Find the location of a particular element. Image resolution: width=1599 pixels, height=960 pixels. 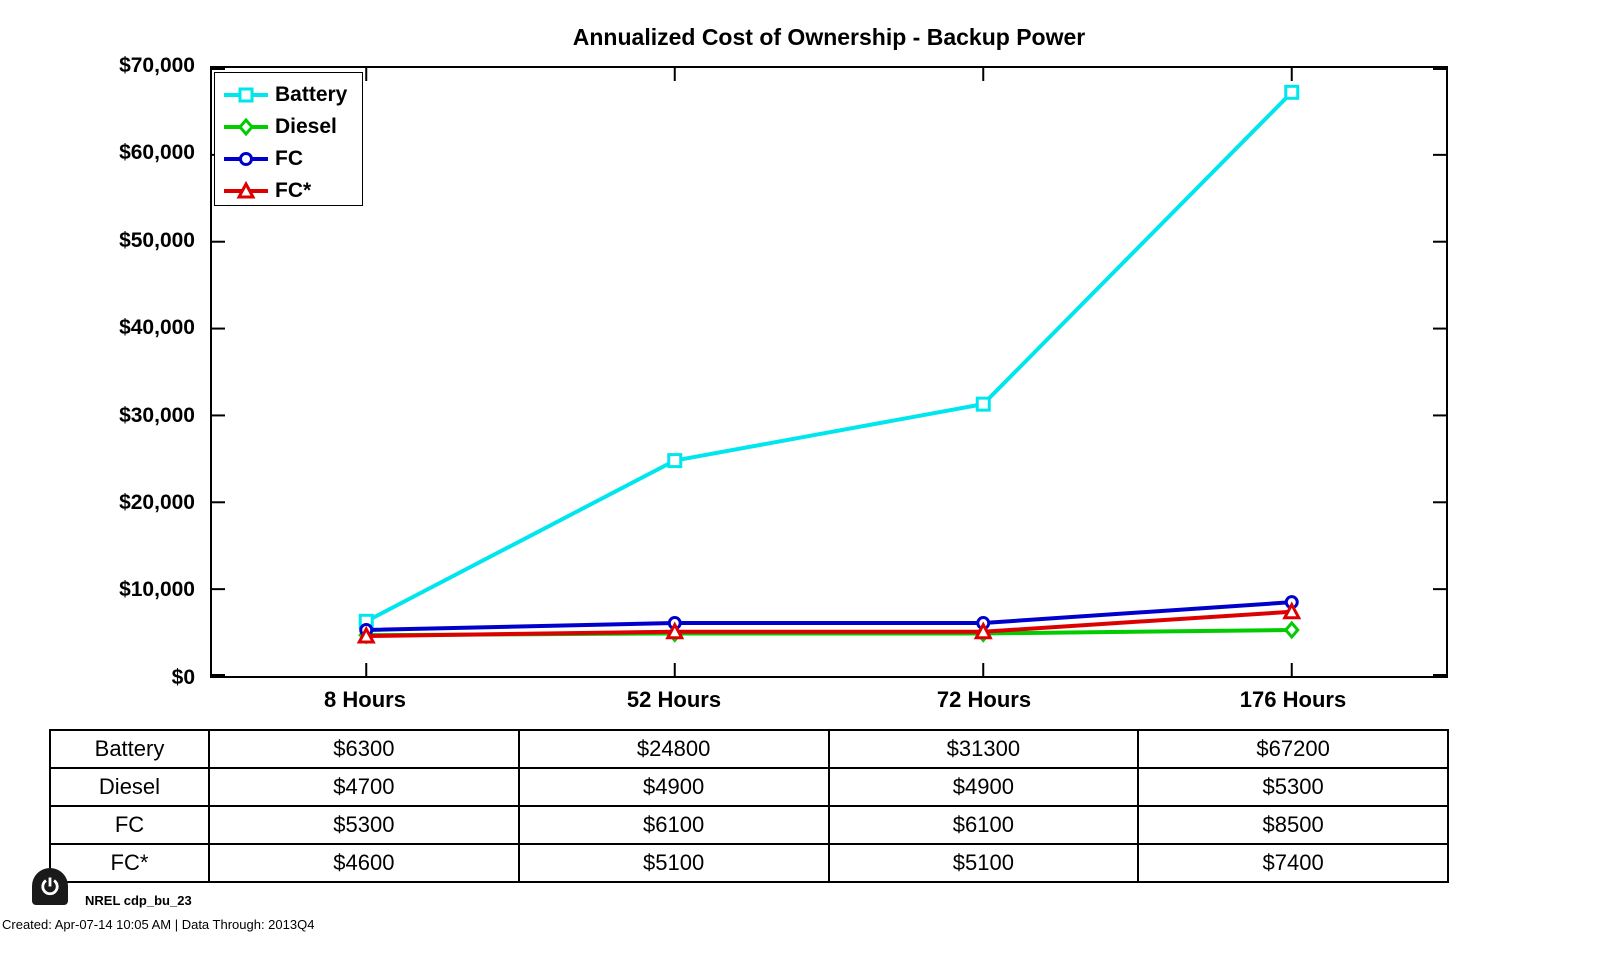

diesel-8h-value: $4700 is located at coordinates (364, 787).